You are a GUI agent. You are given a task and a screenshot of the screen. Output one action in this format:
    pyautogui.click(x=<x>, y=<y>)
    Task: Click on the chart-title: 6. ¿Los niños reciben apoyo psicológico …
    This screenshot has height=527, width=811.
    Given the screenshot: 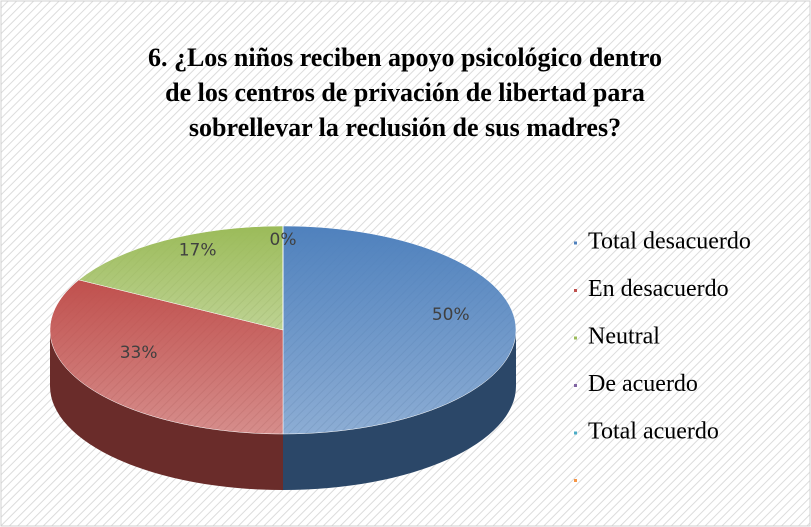 What is the action you would take?
    pyautogui.click(x=405, y=92)
    